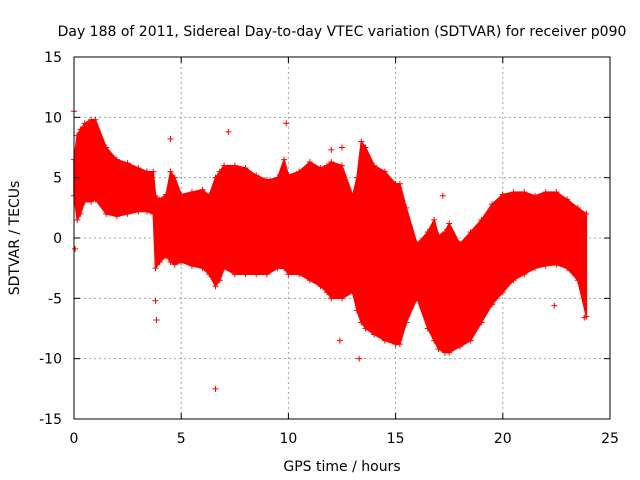 The width and height of the screenshot is (640, 480). Describe the element at coordinates (74, 439) in the screenshot. I see `x-tick-label: 0` at that location.